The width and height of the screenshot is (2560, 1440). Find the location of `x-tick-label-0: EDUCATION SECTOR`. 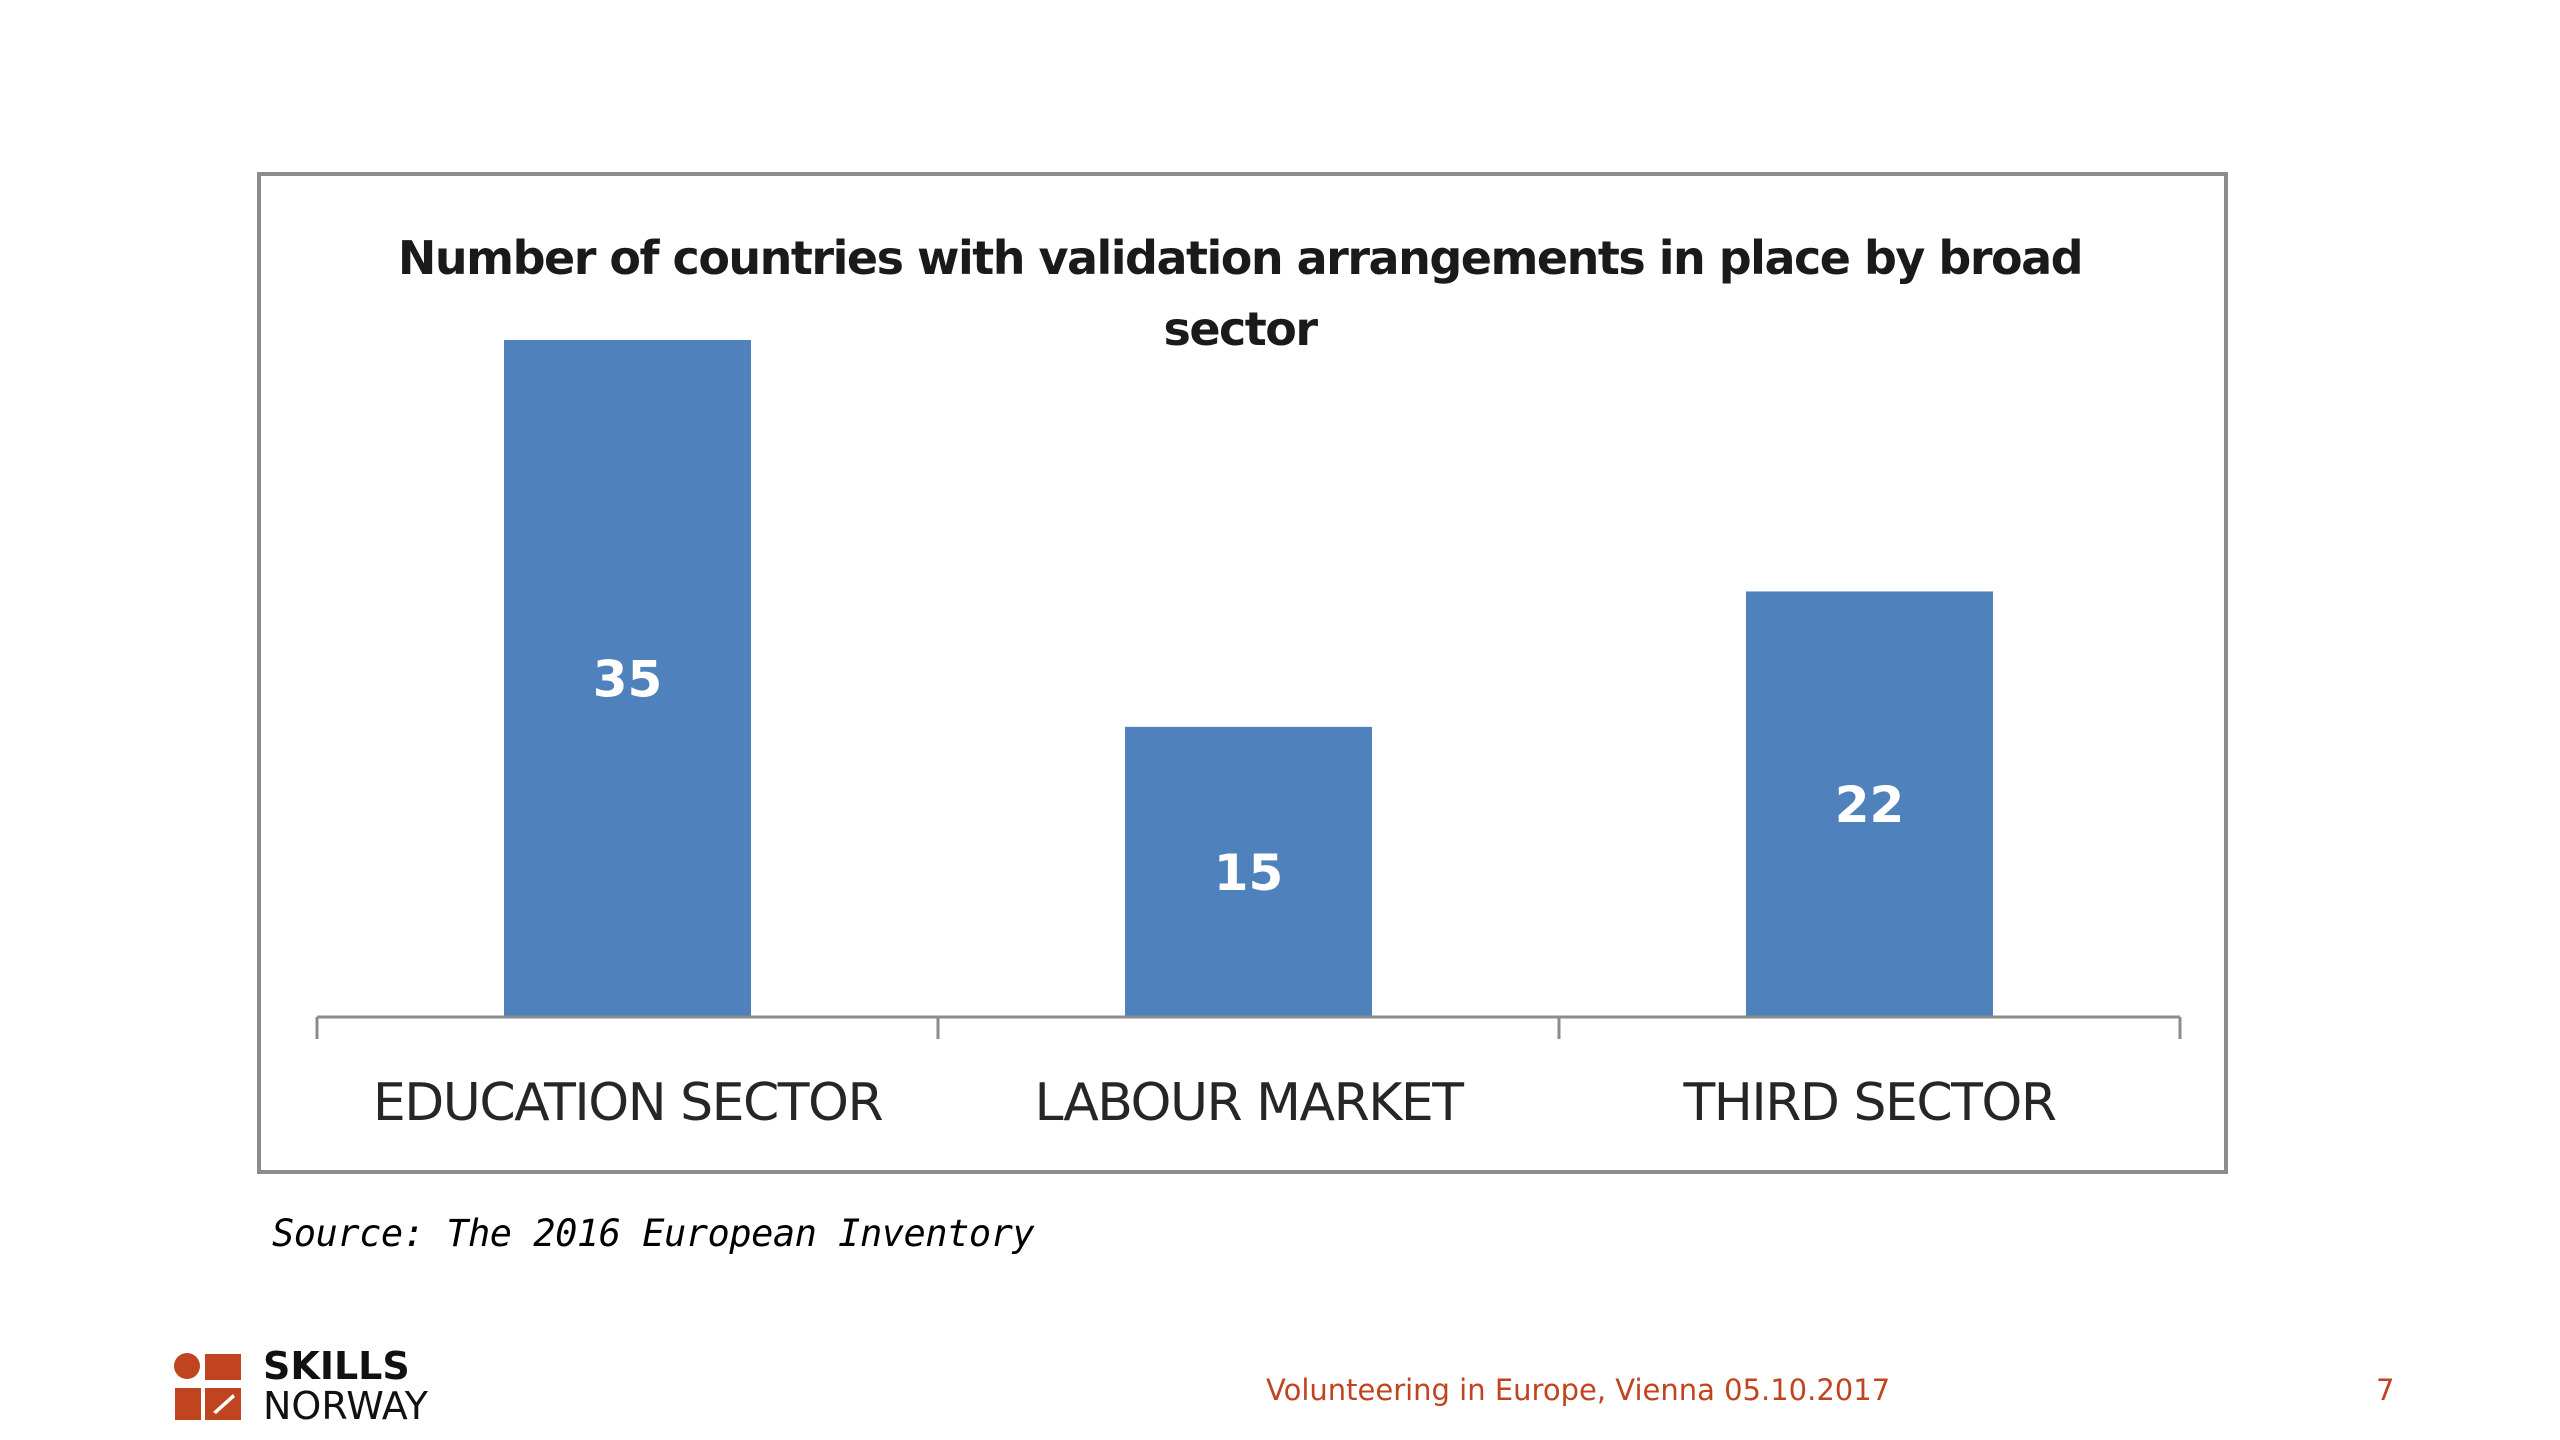

x-tick-label-0: EDUCATION SECTOR is located at coordinates (628, 1103).